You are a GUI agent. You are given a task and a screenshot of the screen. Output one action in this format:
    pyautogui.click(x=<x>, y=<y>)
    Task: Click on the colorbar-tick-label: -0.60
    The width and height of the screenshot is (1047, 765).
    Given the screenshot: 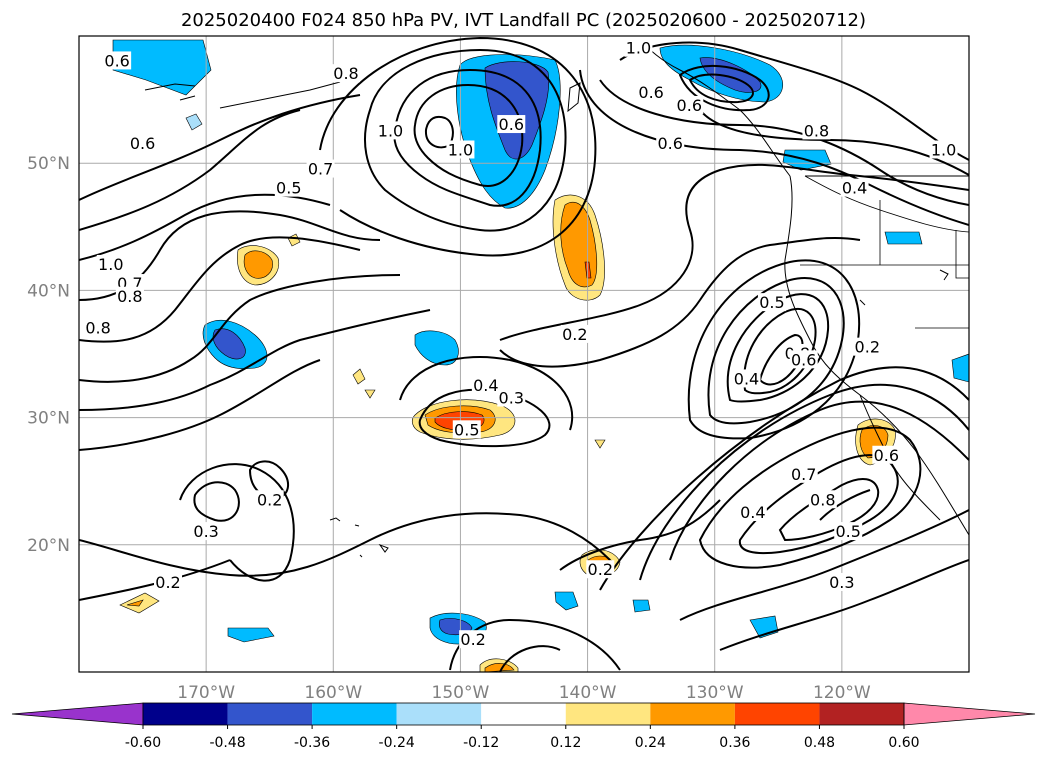 What is the action you would take?
    pyautogui.click(x=143, y=743)
    